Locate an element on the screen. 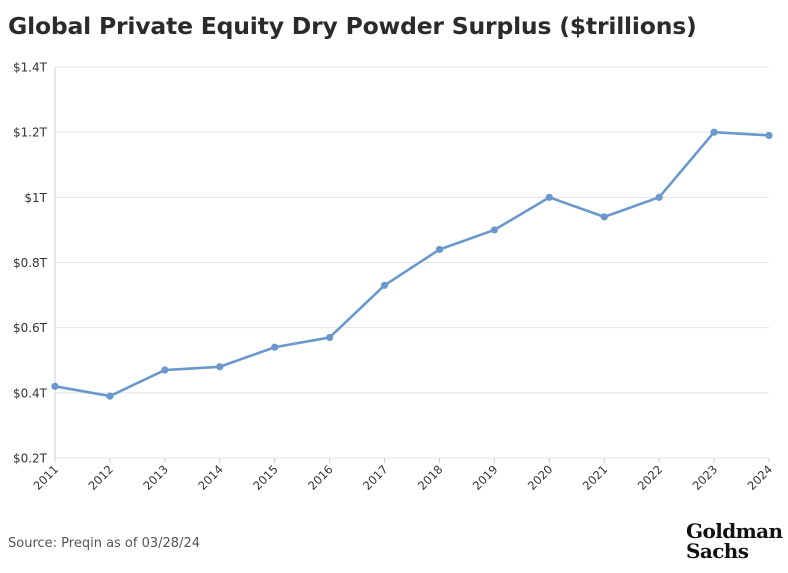  x-tick-label: 2017 is located at coordinates (375, 477).